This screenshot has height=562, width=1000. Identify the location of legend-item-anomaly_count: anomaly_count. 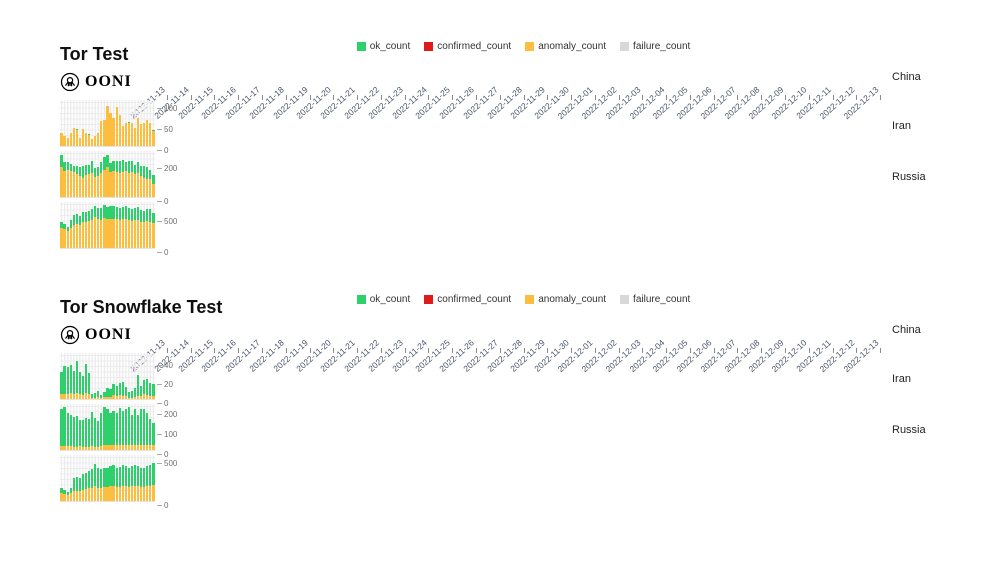
(565, 46).